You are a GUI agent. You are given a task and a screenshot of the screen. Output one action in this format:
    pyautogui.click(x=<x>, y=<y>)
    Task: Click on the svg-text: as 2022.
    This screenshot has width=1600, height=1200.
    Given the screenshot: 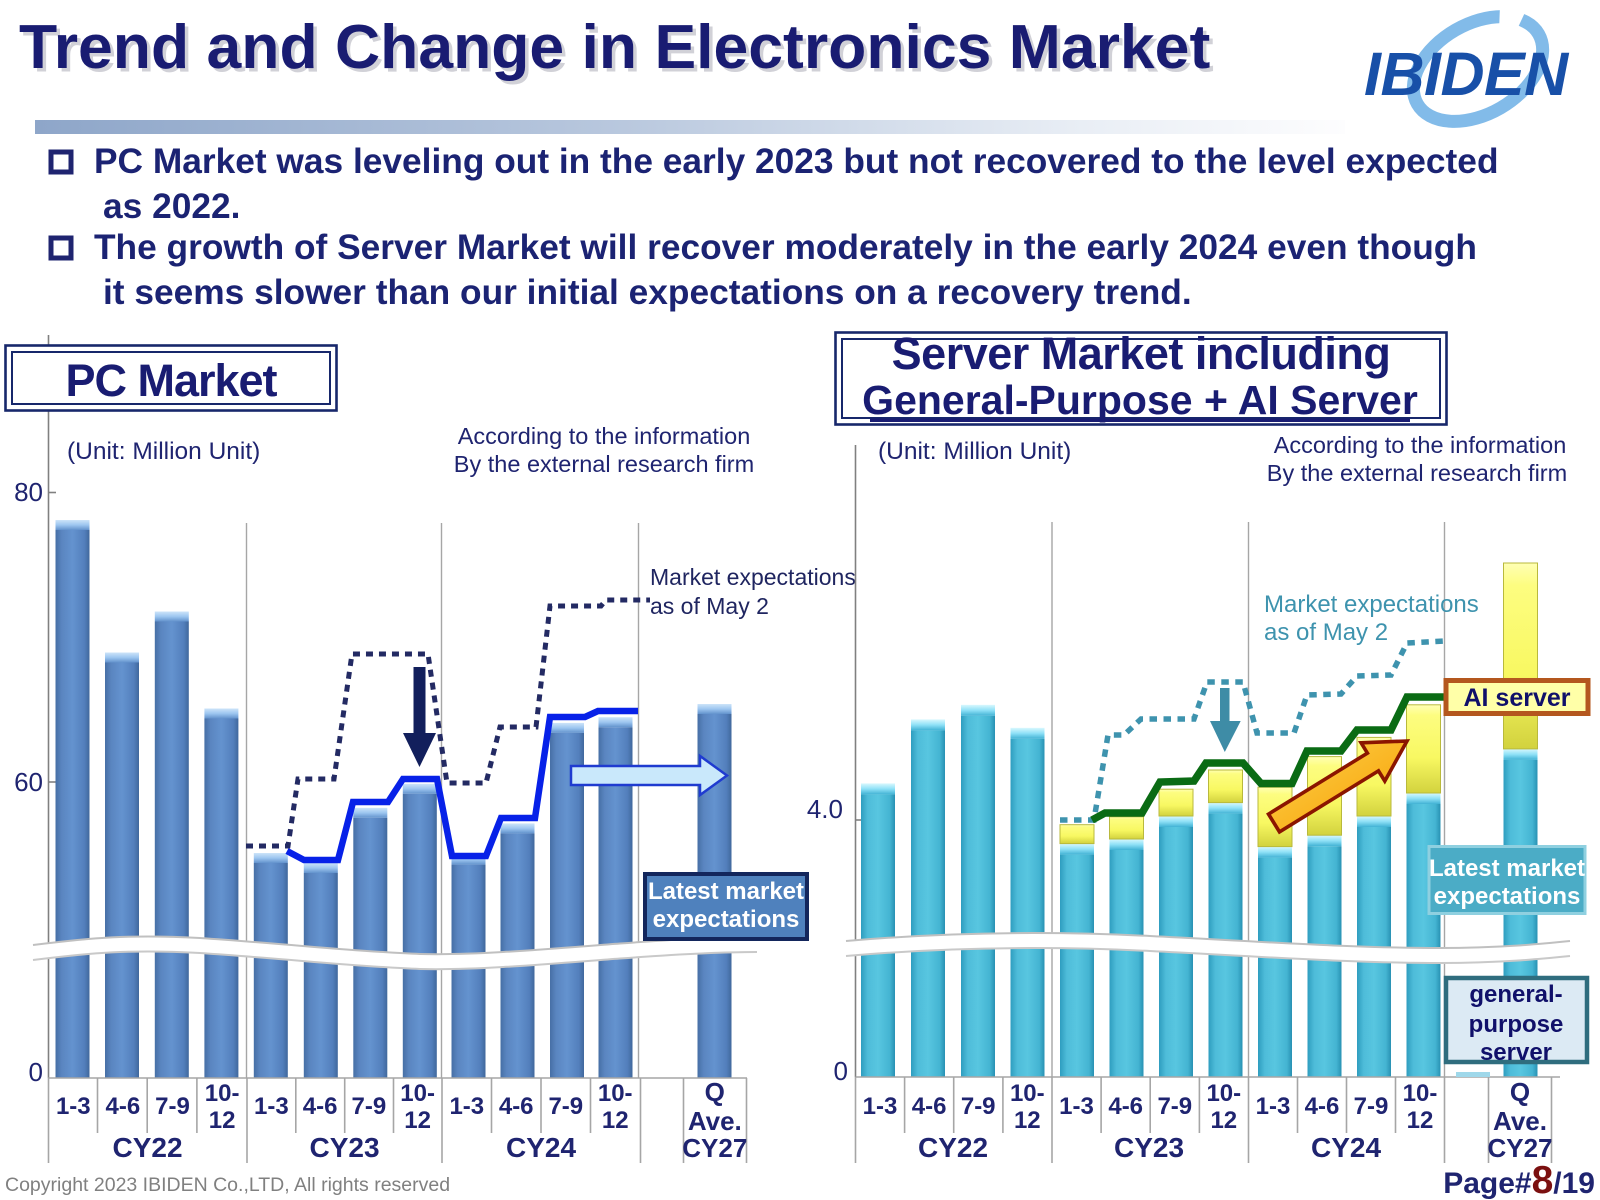 What is the action you would take?
    pyautogui.click(x=171, y=206)
    